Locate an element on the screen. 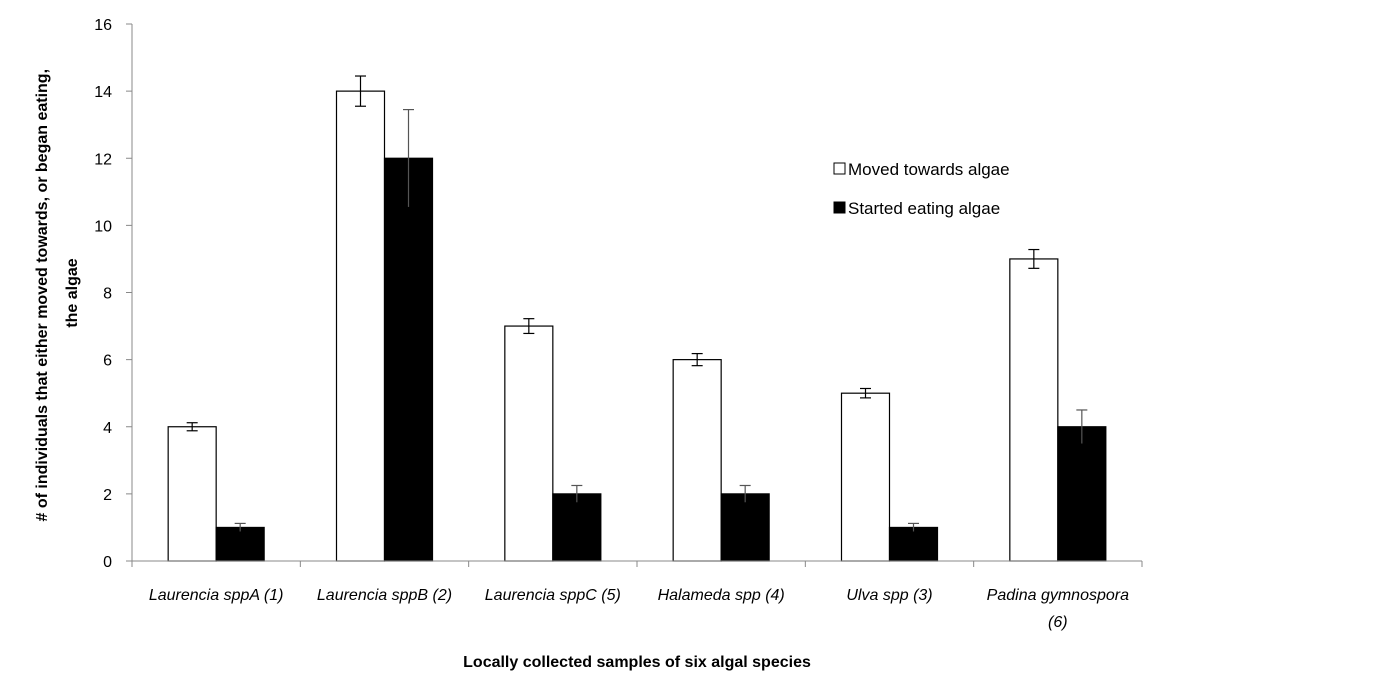 Image resolution: width=1395 pixels, height=697 pixels. legend-label-started-eating: Started eating algae is located at coordinates (924, 208).